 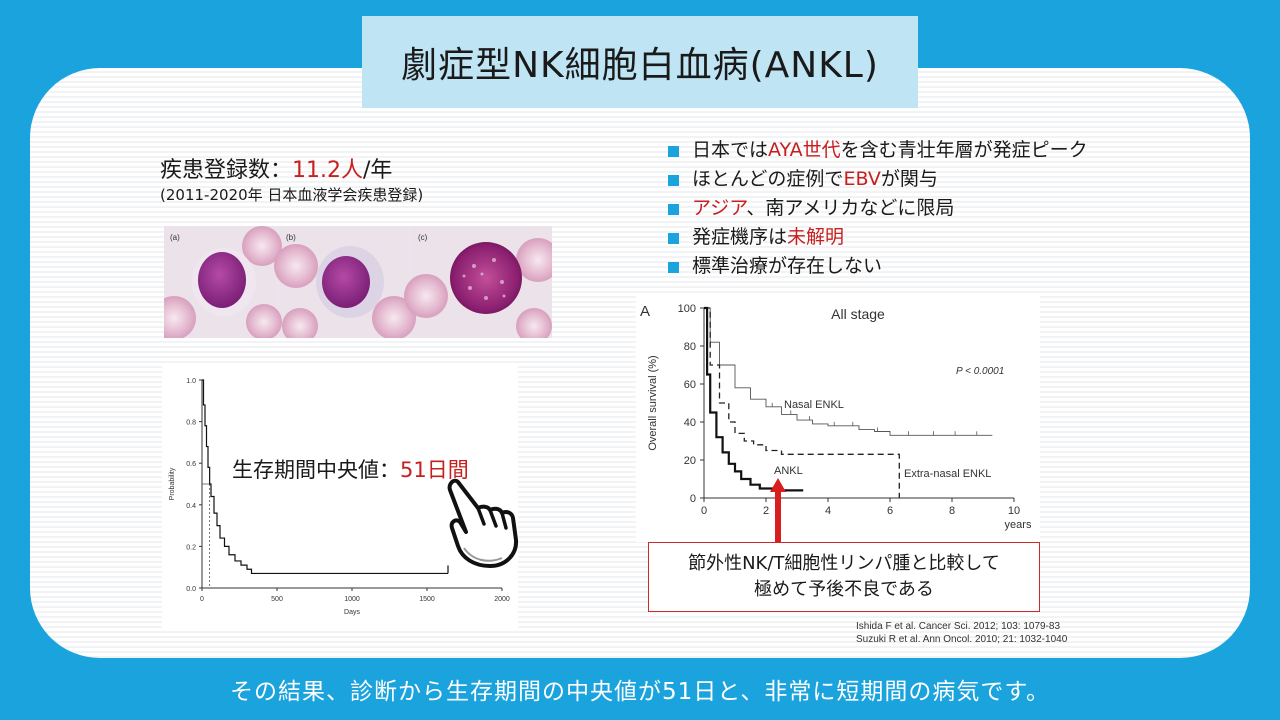 I want to click on list-item: 標準治療が存在しない, so click(x=878, y=266).